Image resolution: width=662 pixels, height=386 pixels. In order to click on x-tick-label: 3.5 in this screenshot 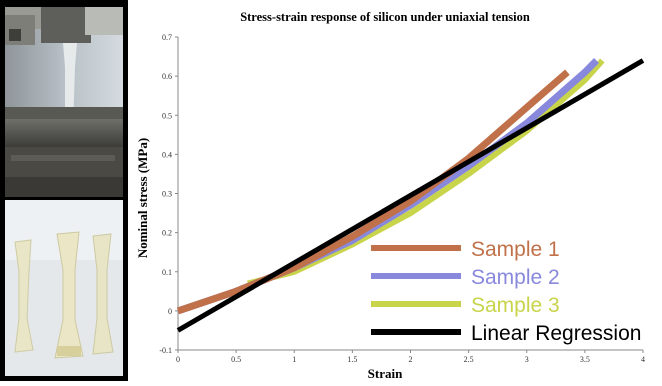, I will do `click(585, 359)`.